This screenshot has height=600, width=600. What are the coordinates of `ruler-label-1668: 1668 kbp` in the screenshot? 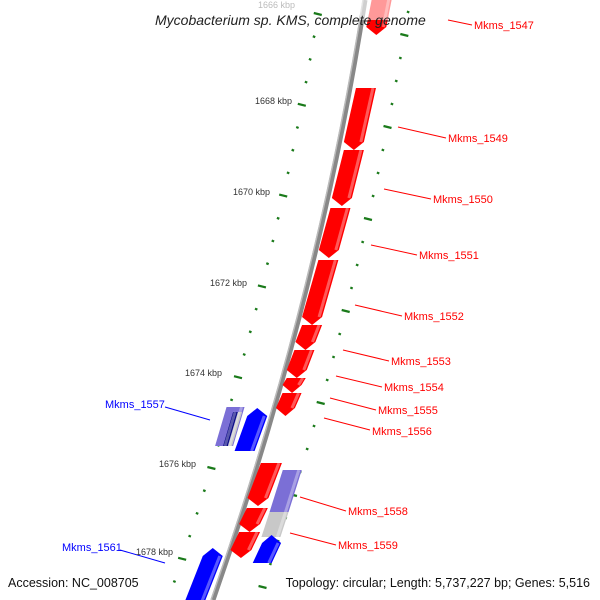 It's located at (273, 101).